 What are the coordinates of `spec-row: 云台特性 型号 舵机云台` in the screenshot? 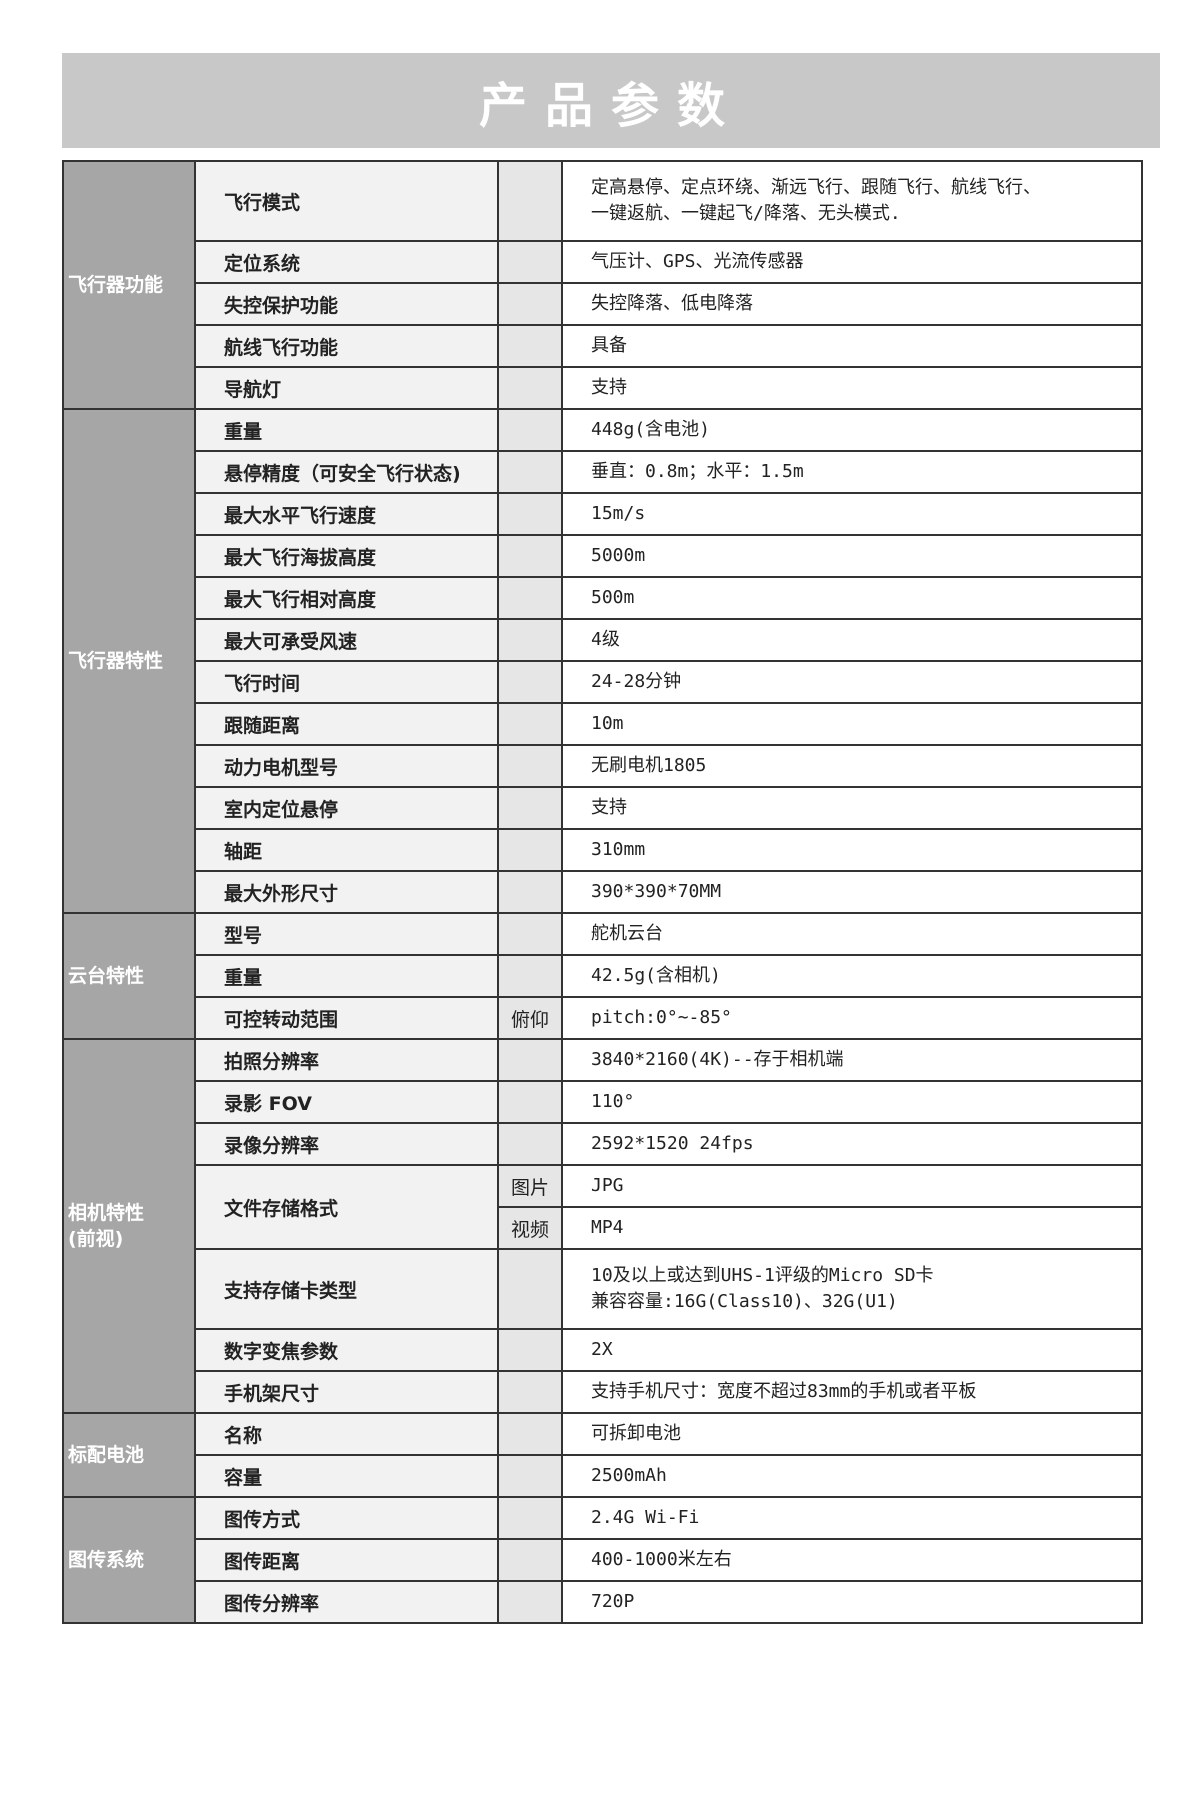 It's located at (602, 976).